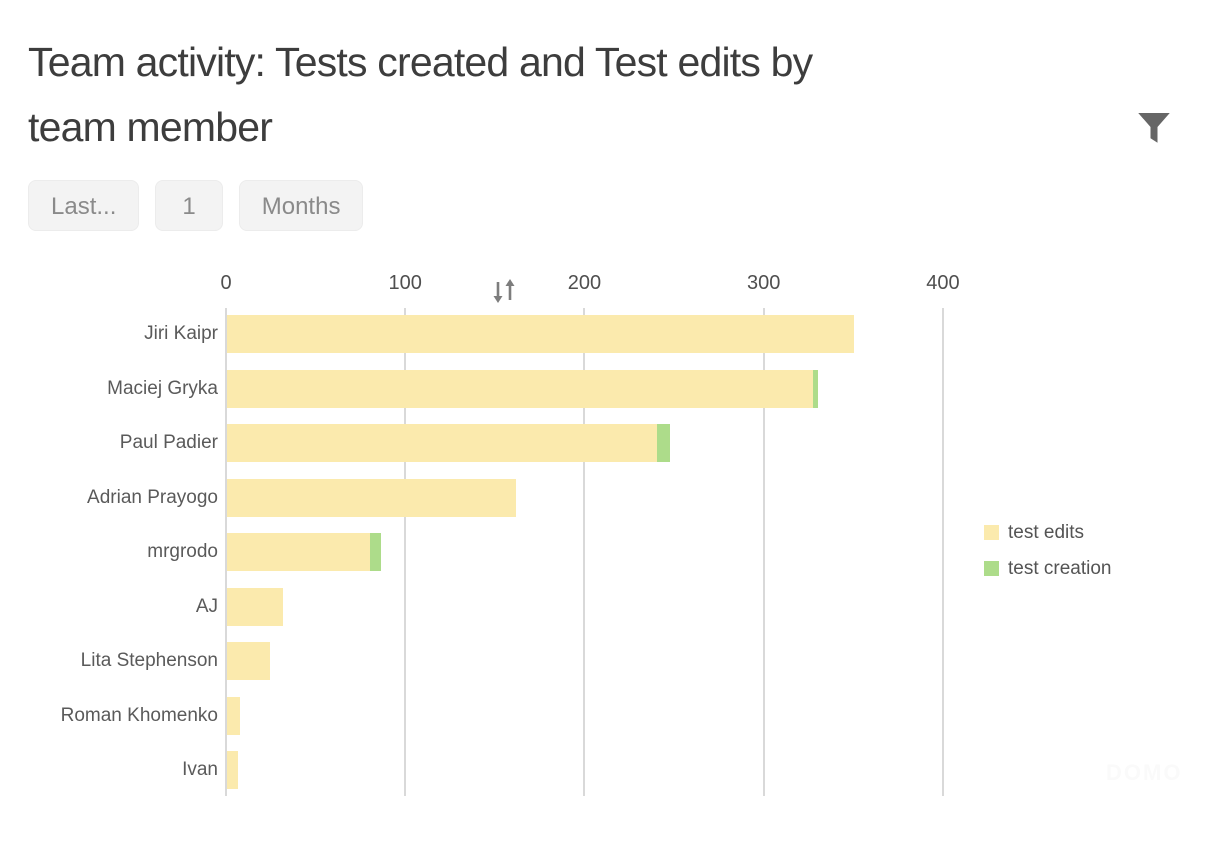  Describe the element at coordinates (162, 388) in the screenshot. I see `category-label: Maciej Gryka` at that location.